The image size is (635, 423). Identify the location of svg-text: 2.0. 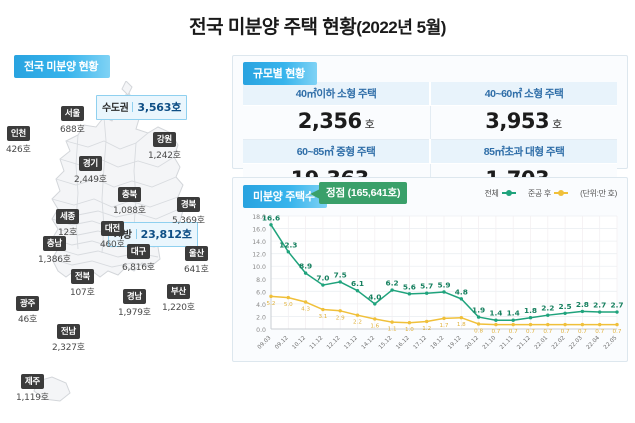
(261, 317).